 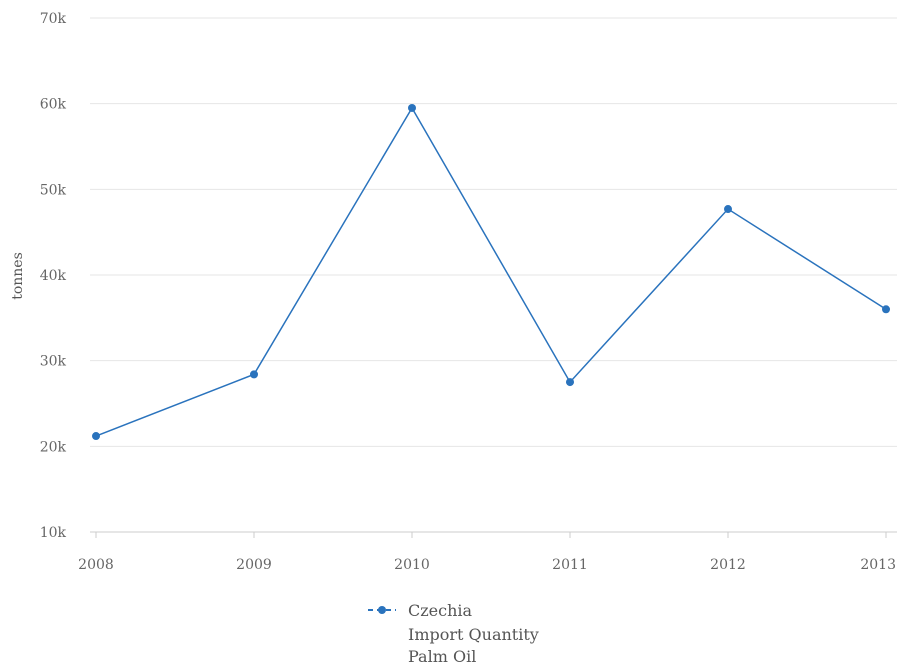 What do you see at coordinates (473, 634) in the screenshot?
I see `legend-label-line-2: Import Quantity` at bounding box center [473, 634].